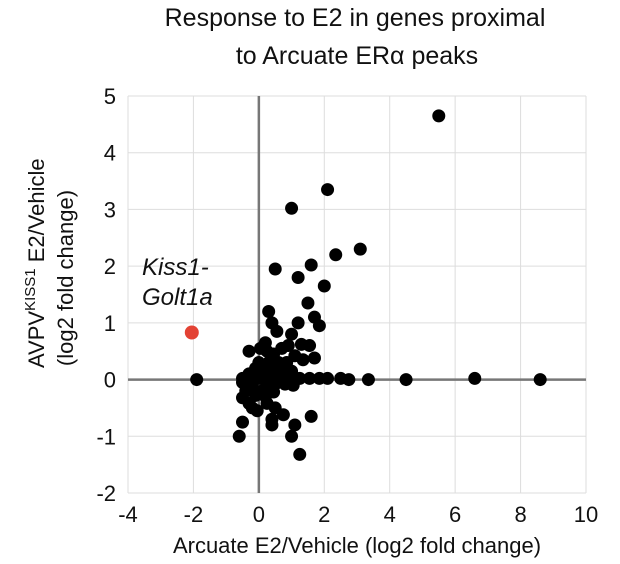  Describe the element at coordinates (110, 209) in the screenshot. I see `y-tick-label-5: 3` at that location.